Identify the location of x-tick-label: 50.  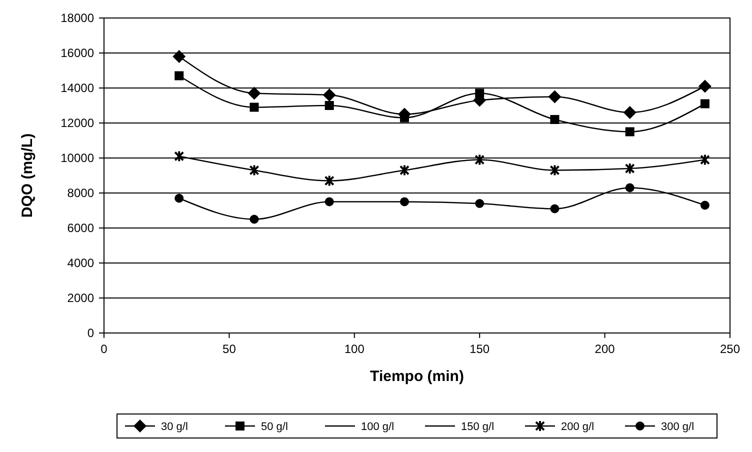
(229, 349).